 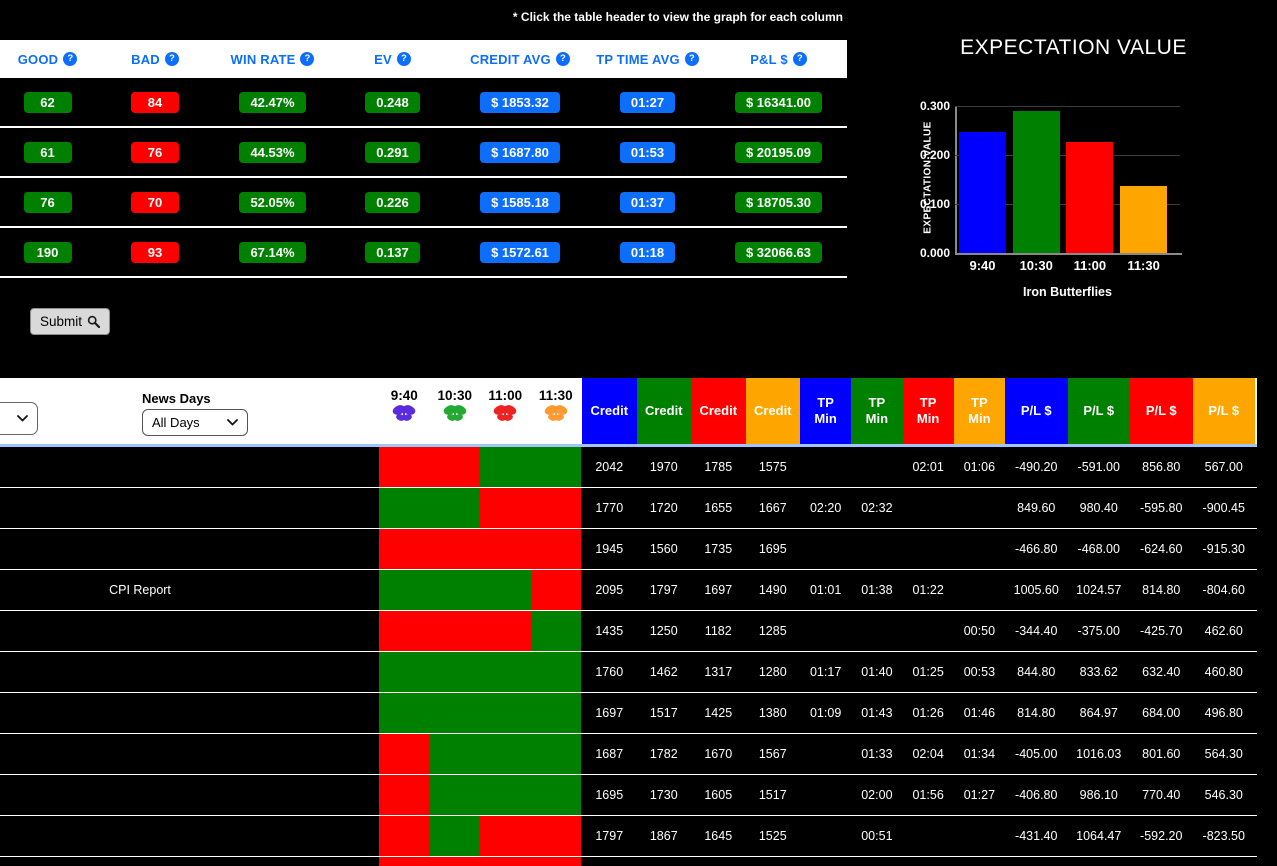 I want to click on credit-cell-9-40: 1760, so click(x=609, y=672).